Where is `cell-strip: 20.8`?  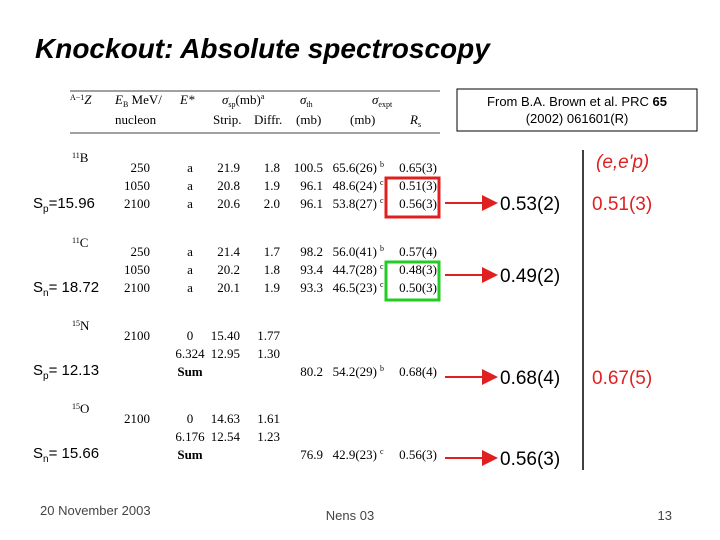
cell-strip: 20.8 is located at coordinates (228, 185).